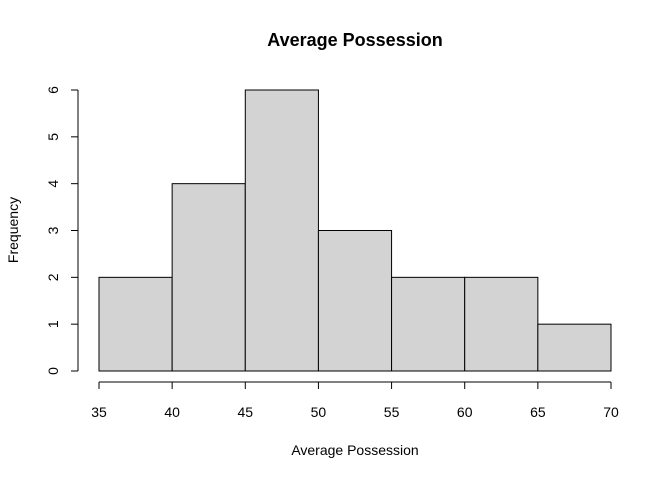  Describe the element at coordinates (62, 230) in the screenshot. I see `y-axis: 0 1 2 3 4 5 6` at that location.